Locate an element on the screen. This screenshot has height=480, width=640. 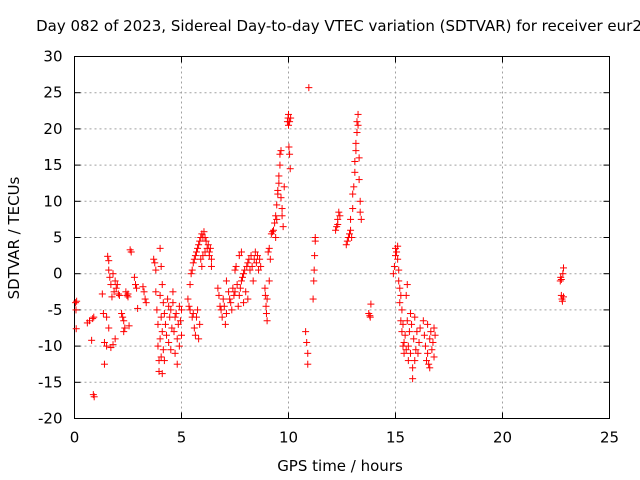
x-tick-labels: 0 5 10 15 20 25 is located at coordinates (344, 438).